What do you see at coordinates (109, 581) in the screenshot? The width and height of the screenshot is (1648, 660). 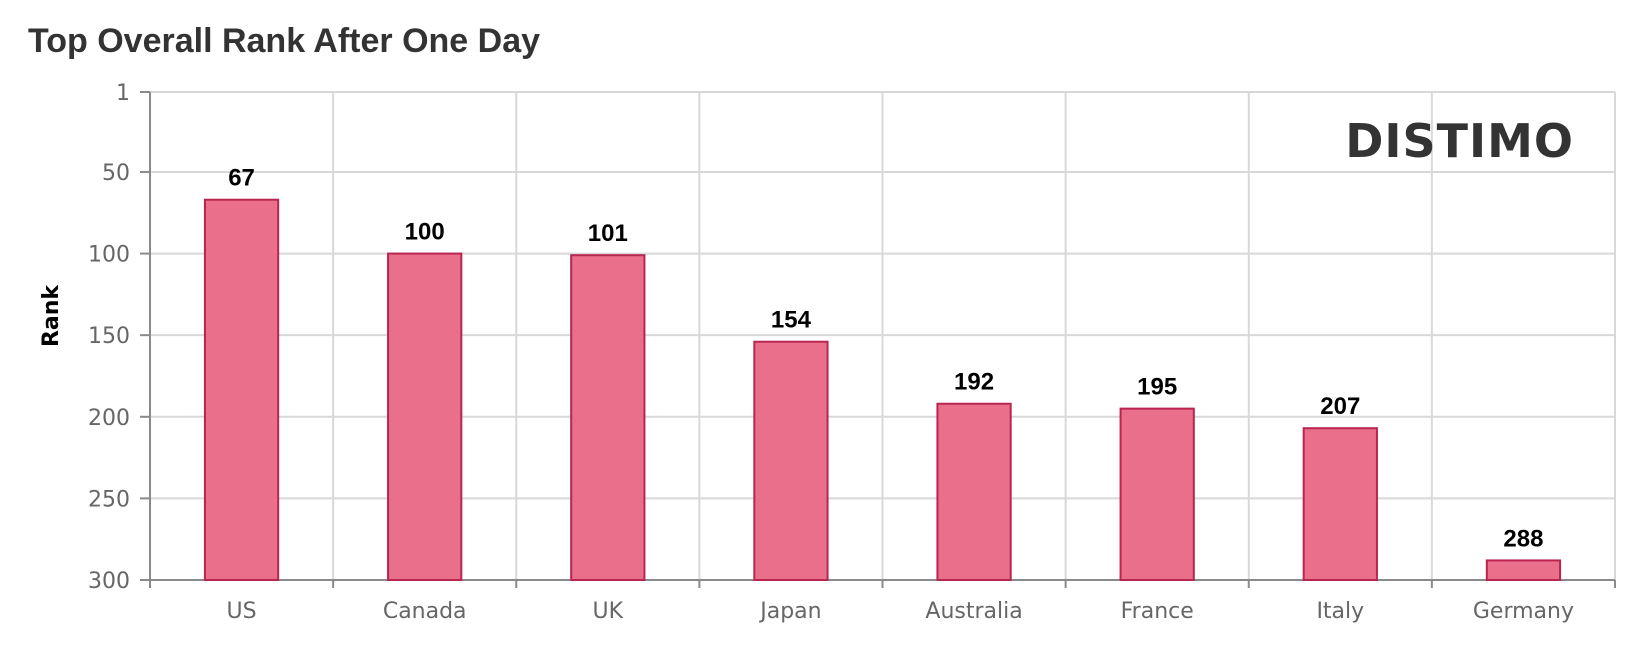 I see `y-tick-label: 300` at bounding box center [109, 581].